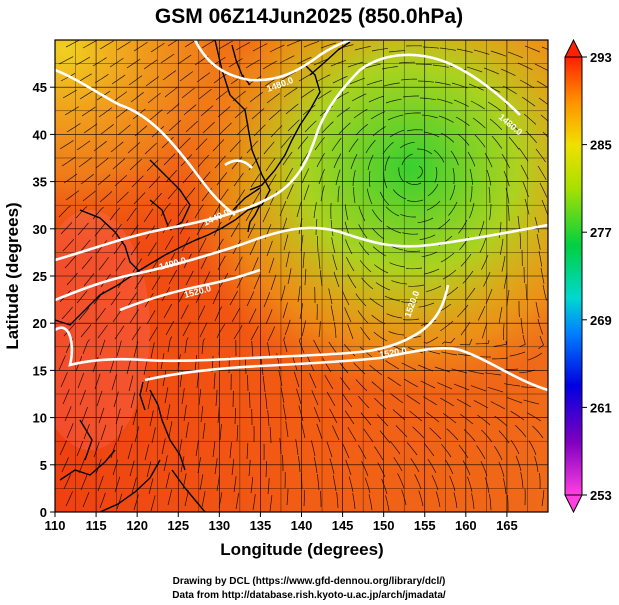 The image size is (619, 605). I want to click on colorbar-tick-label: 277, so click(601, 232).